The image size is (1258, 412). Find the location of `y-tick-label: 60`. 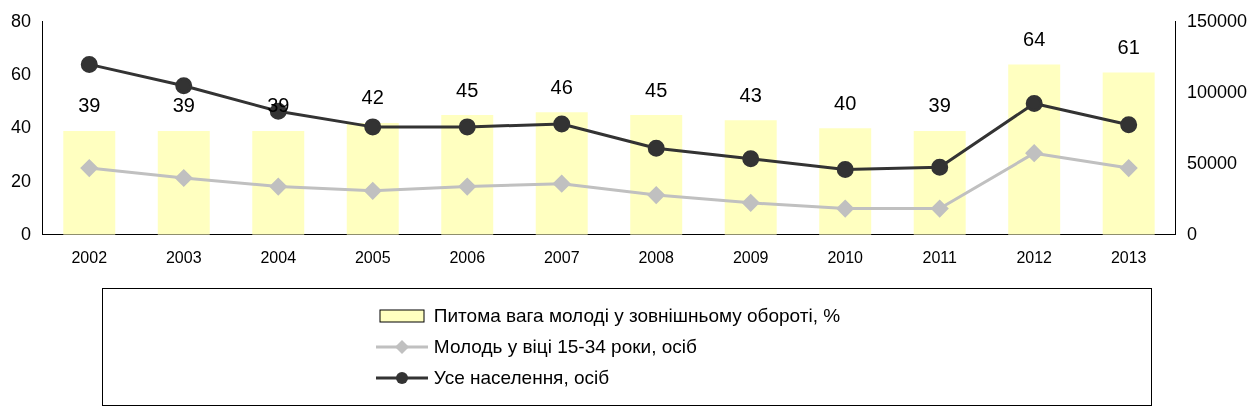

y-tick-label: 60 is located at coordinates (21, 74).